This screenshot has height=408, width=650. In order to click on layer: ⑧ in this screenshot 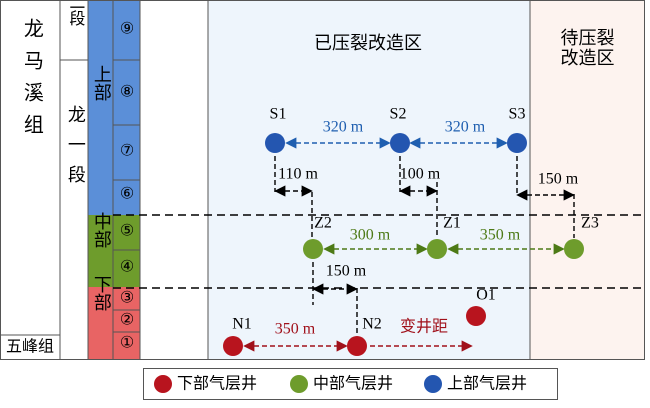, I will do `click(127, 92)`.